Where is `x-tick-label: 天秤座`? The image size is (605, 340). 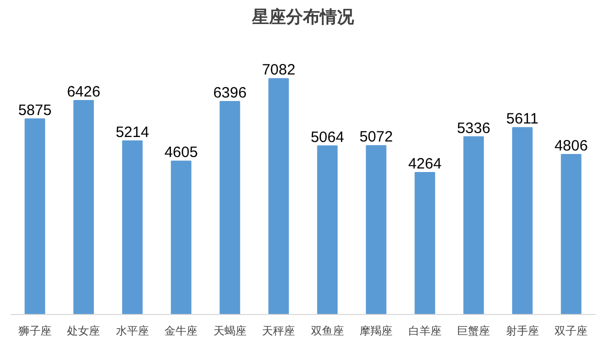 x-tick-label: 天秤座 is located at coordinates (279, 331).